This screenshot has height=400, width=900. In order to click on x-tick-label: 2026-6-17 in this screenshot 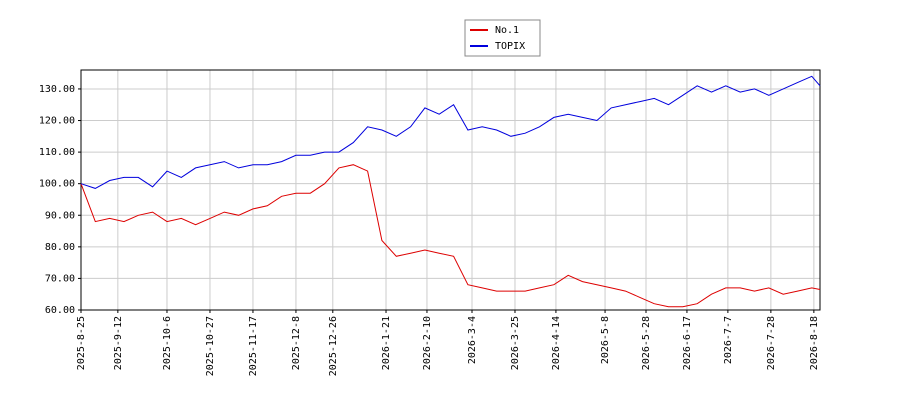, I will do `click(687, 343)`.